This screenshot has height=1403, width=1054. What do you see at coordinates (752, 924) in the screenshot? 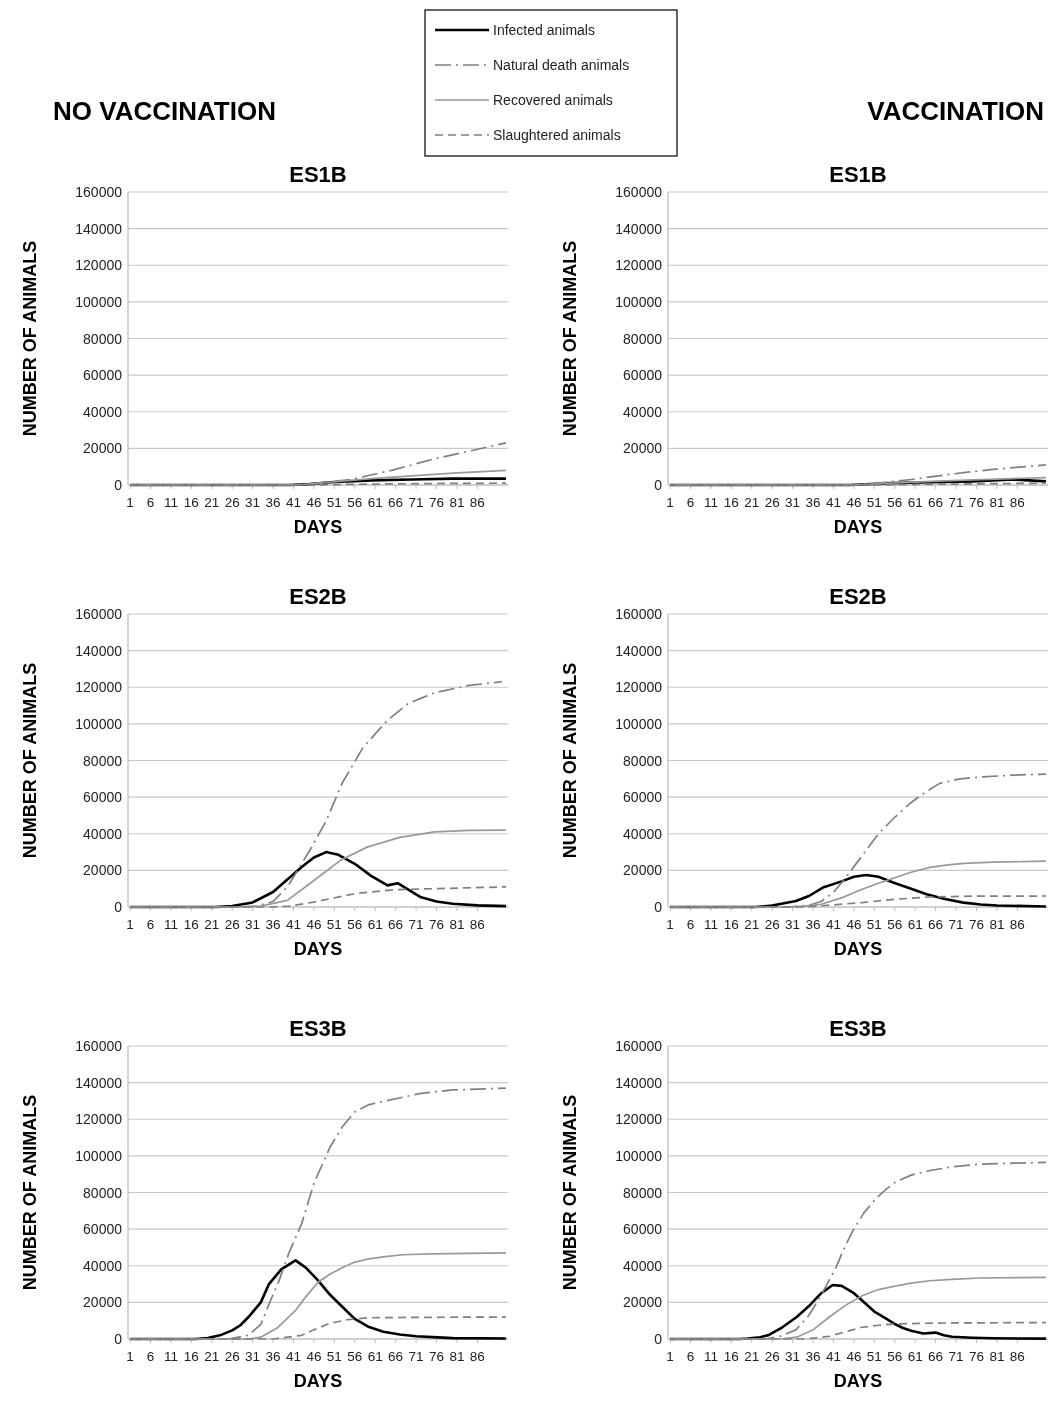
I see `x-tick-label: 21` at bounding box center [752, 924].